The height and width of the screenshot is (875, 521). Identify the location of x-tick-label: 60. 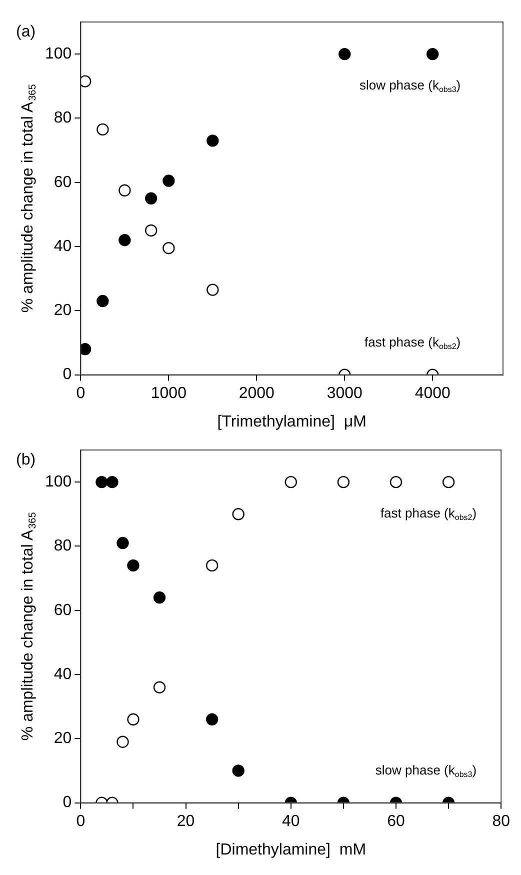
(396, 821).